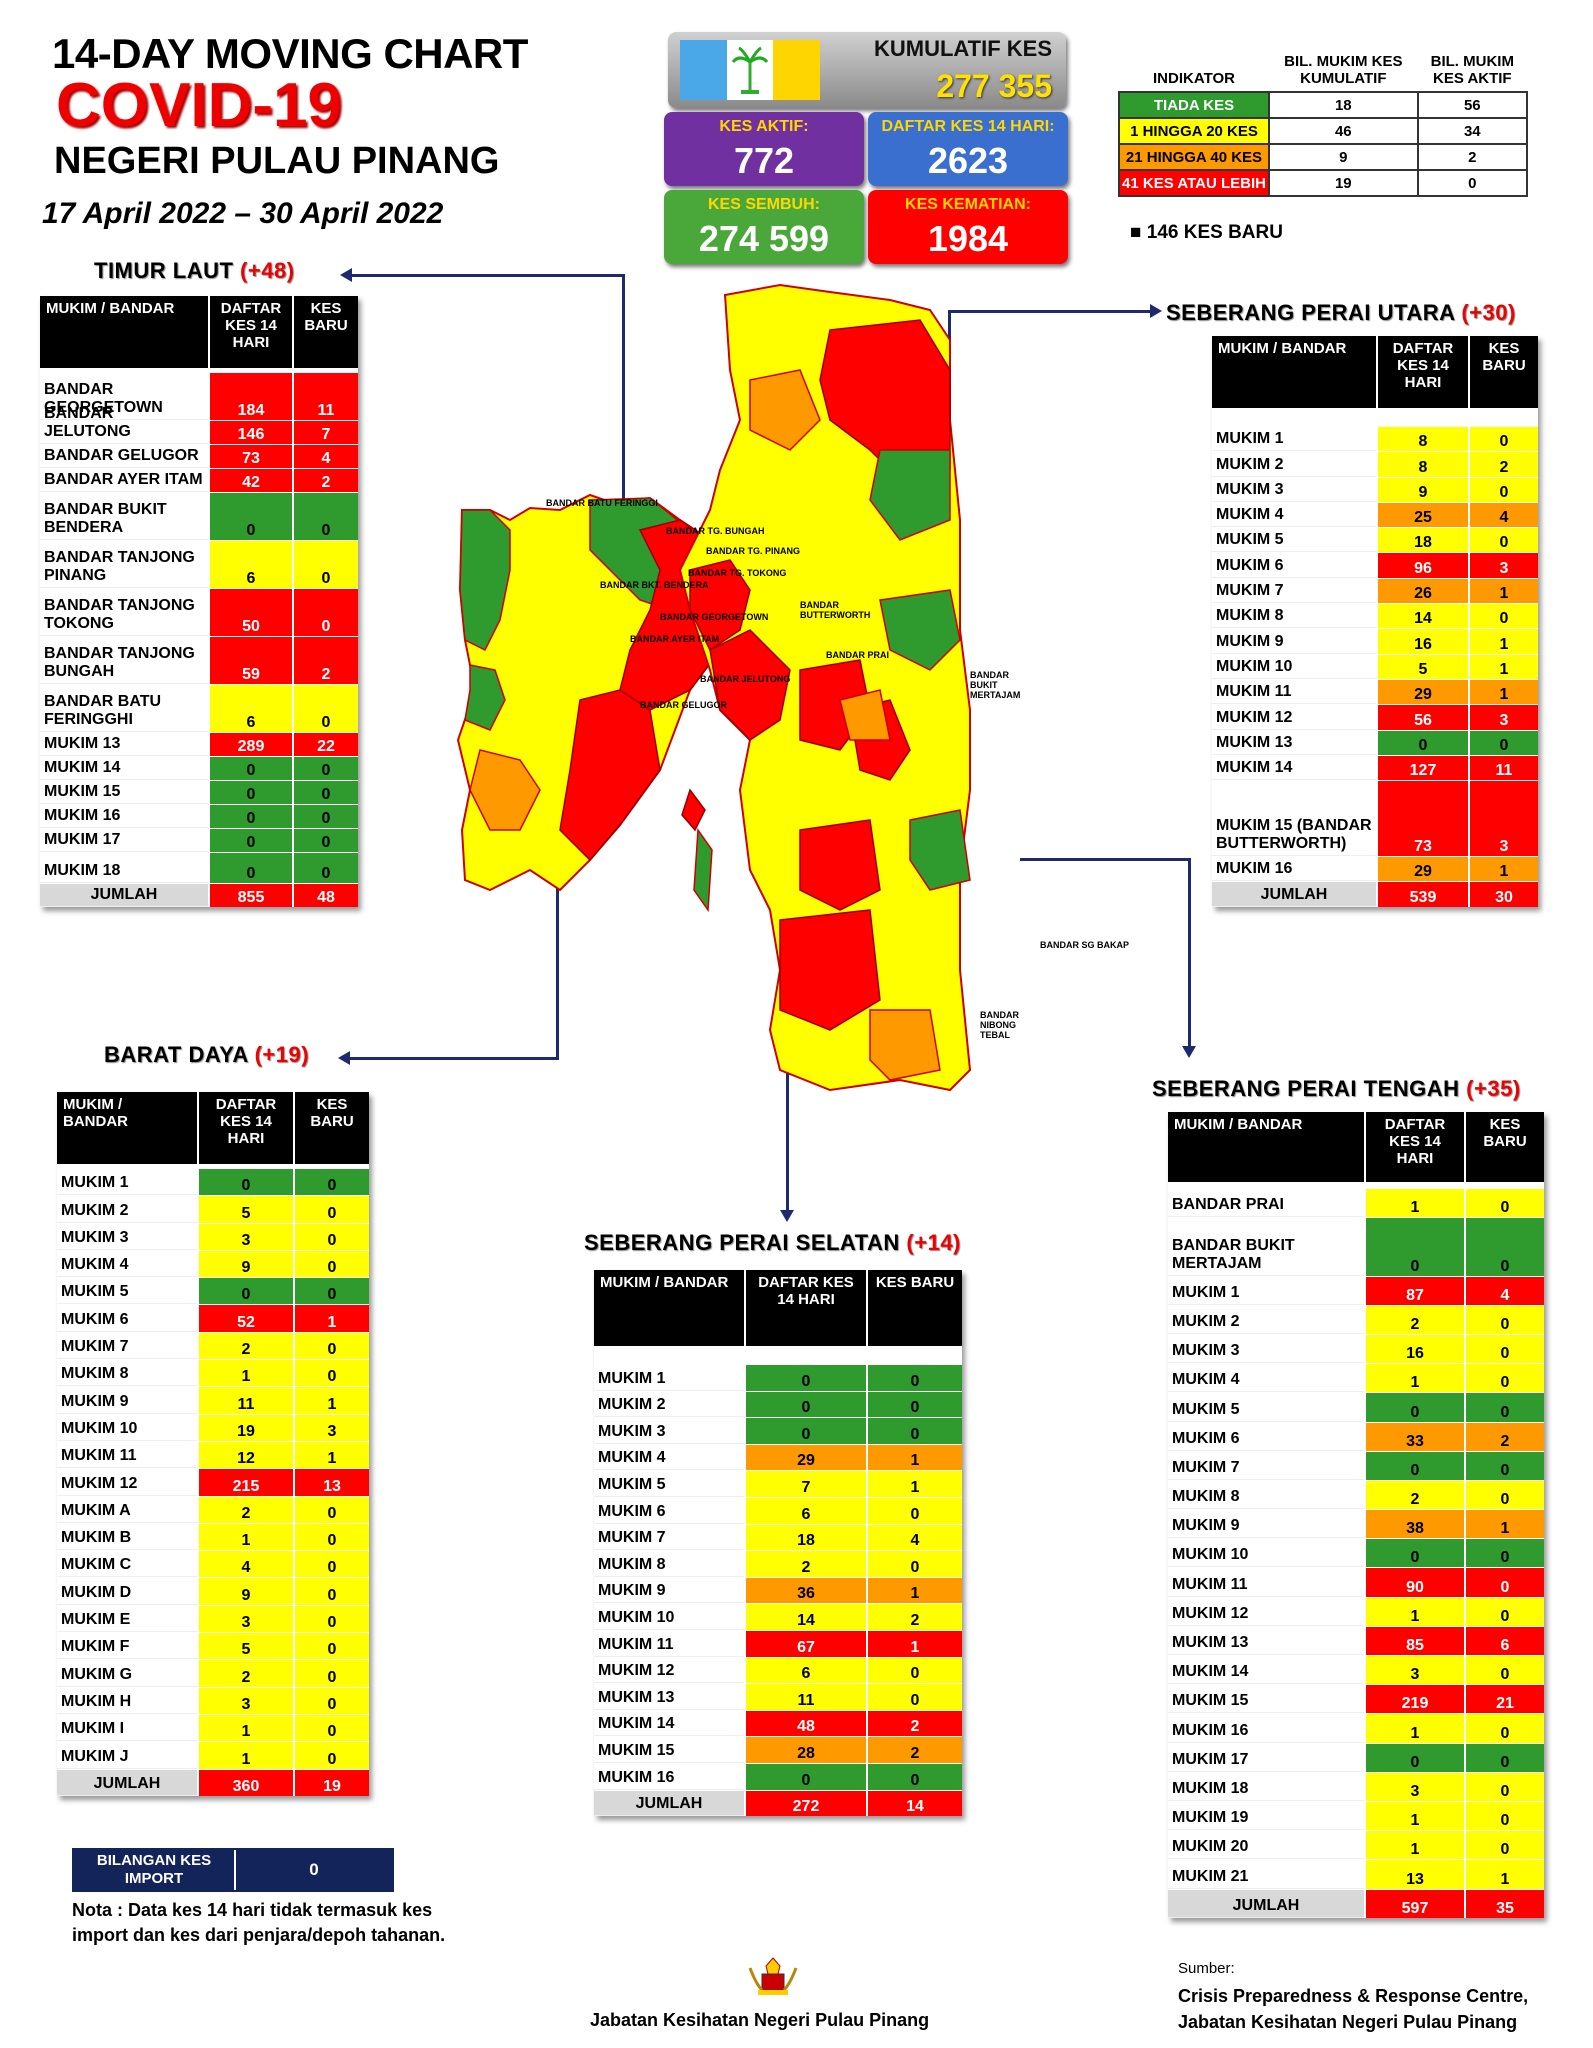  Describe the element at coordinates (213, 1782) in the screenshot. I see `table-total-row: JUMLAH 360 19` at that location.